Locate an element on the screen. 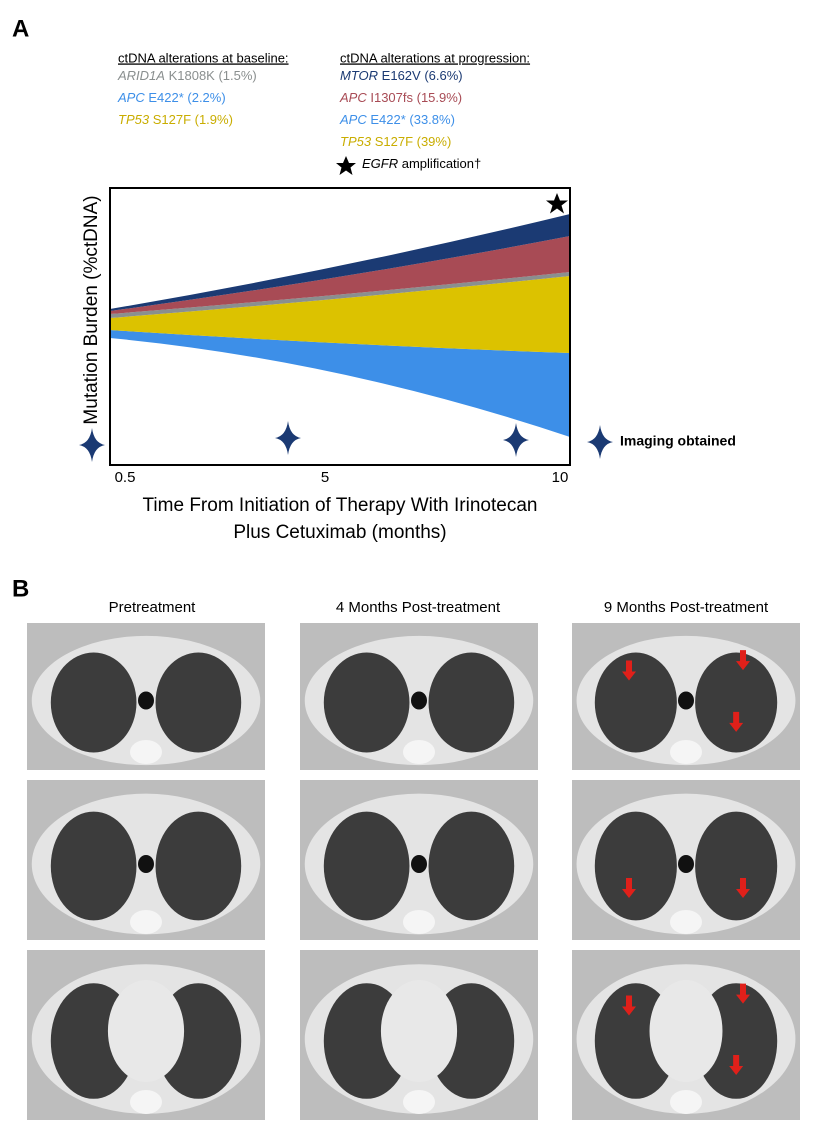 The width and height of the screenshot is (823, 1139). legend-item: TP53 S127F (1.9%) is located at coordinates (175, 119).